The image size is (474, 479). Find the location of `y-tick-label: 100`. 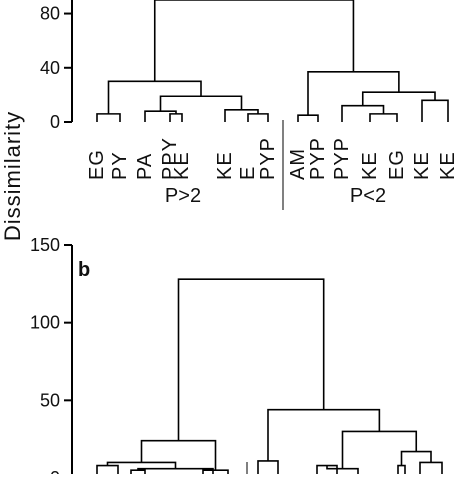

y-tick-label: 100 is located at coordinates (45, 323).